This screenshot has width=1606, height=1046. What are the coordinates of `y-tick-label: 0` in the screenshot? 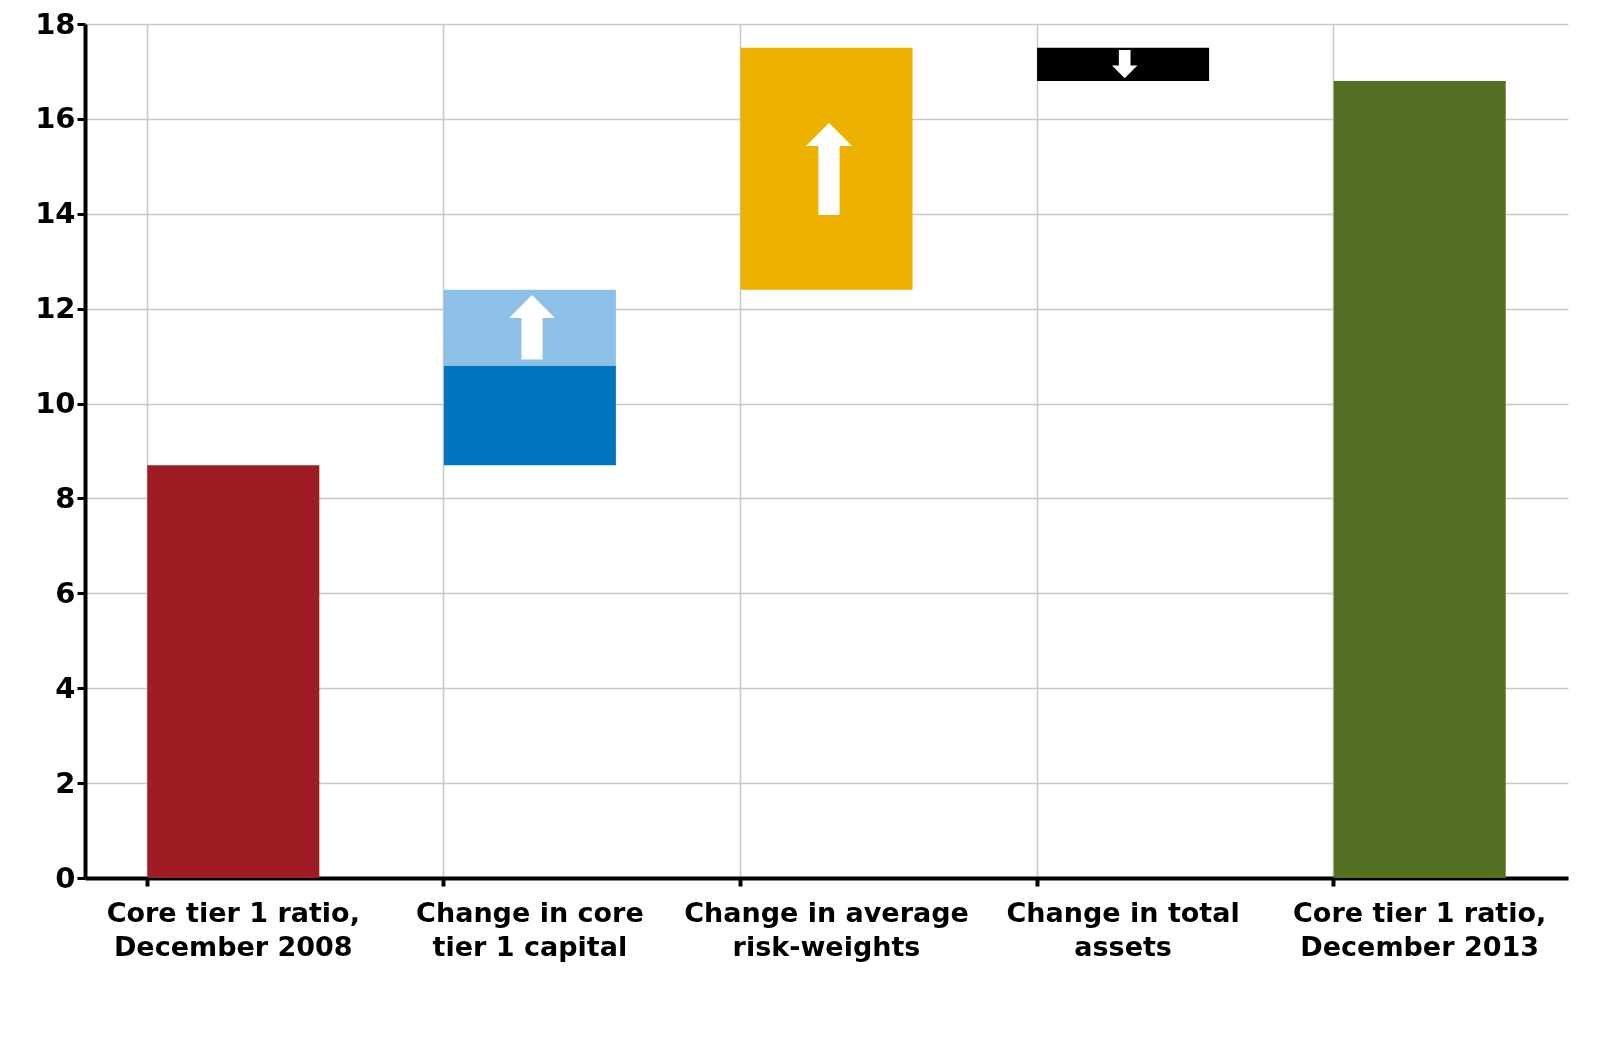 It's located at (65, 877).